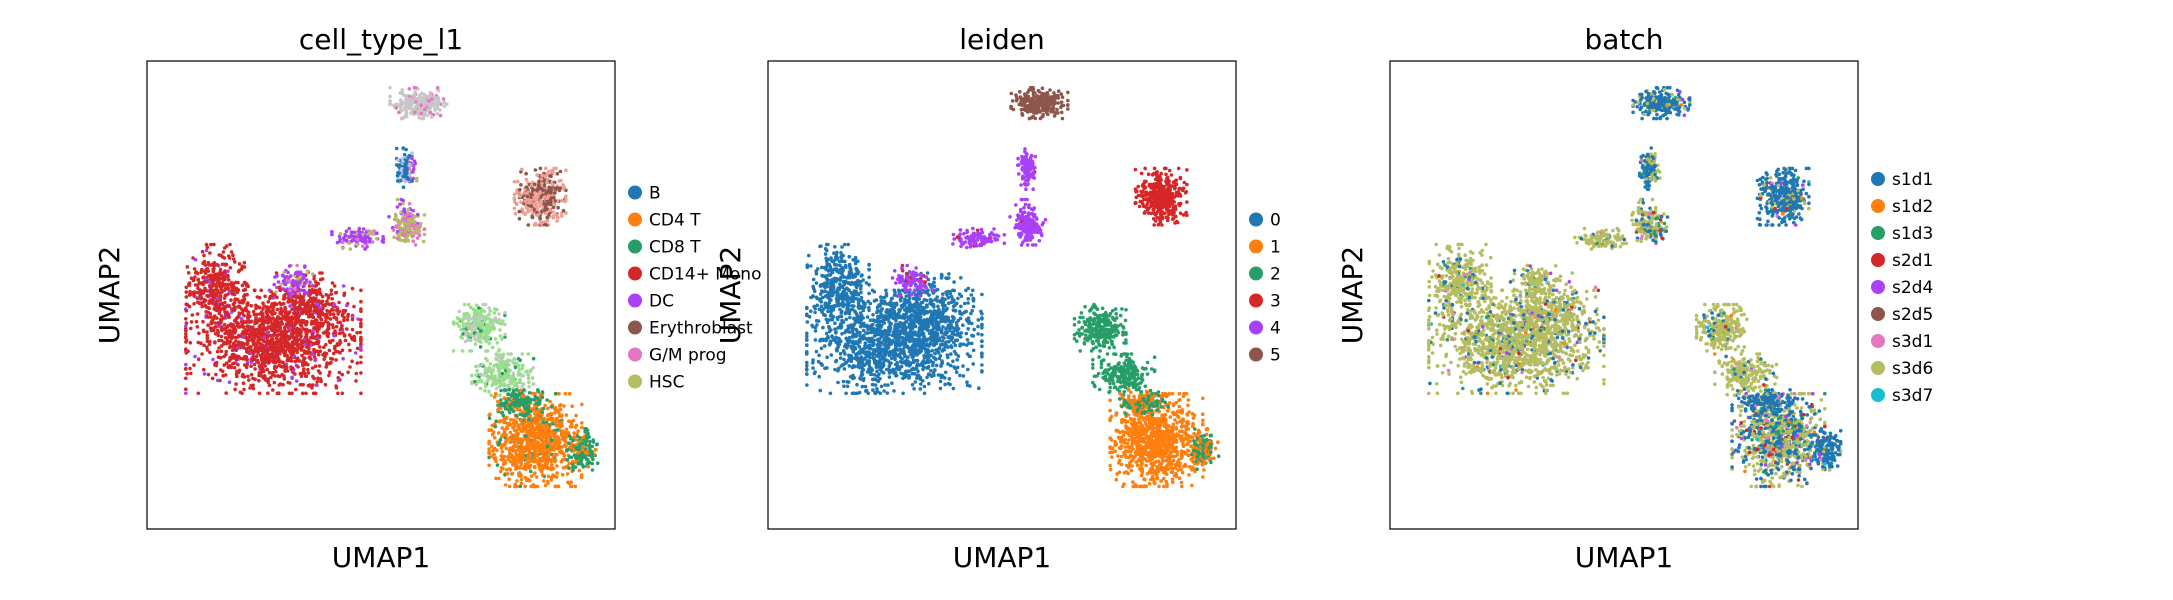  What do you see at coordinates (1912, 234) in the screenshot?
I see `legend-label: s1d3` at bounding box center [1912, 234].